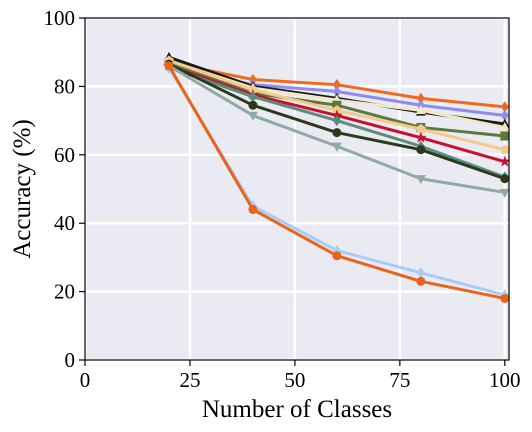 Image resolution: width=532 pixels, height=432 pixels. I want to click on x-tick-label: 100, so click(505, 380).